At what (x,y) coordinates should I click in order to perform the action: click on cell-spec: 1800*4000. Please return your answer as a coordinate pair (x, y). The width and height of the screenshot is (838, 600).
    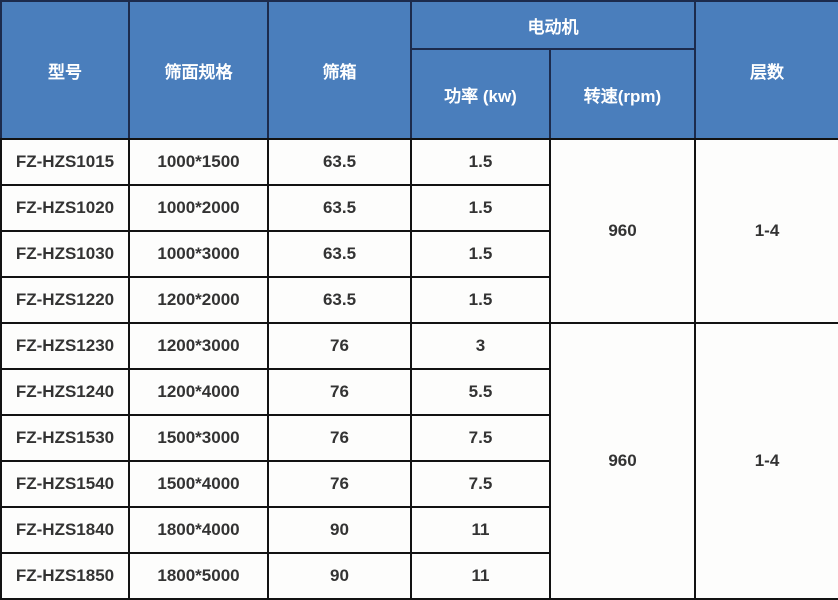
    Looking at the image, I should click on (198, 530).